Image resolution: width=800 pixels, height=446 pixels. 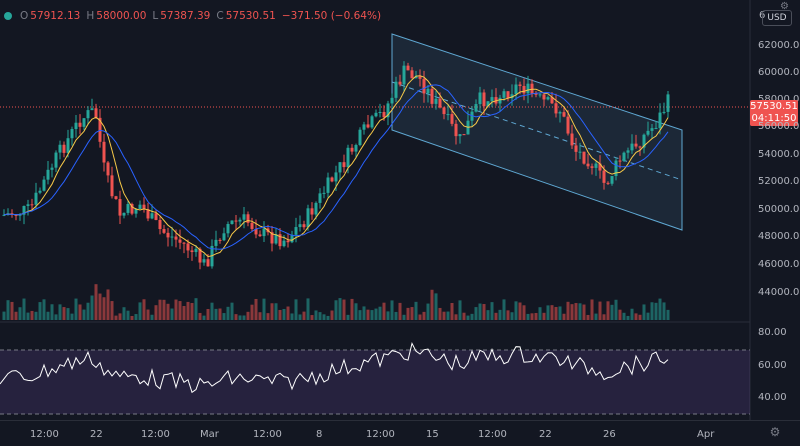 What do you see at coordinates (777, 18) in the screenshot?
I see `currency-badge: USD` at bounding box center [777, 18].